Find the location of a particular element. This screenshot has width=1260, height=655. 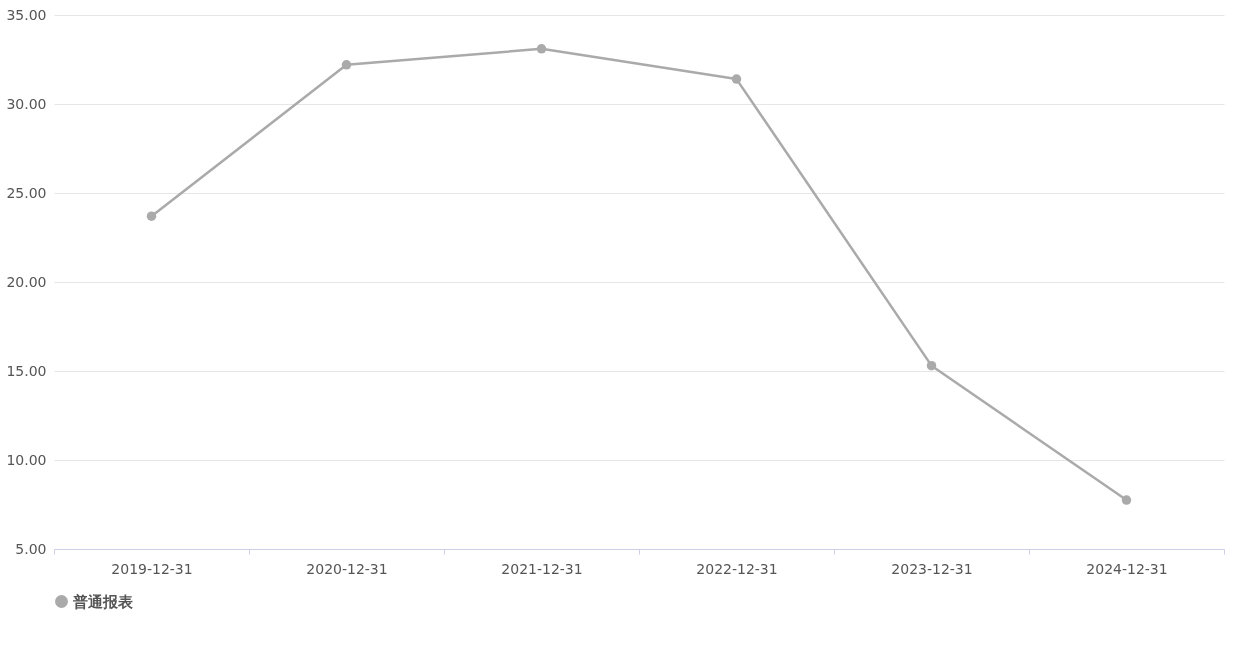

x-tick-label: 2024-12-31 is located at coordinates (1127, 568).